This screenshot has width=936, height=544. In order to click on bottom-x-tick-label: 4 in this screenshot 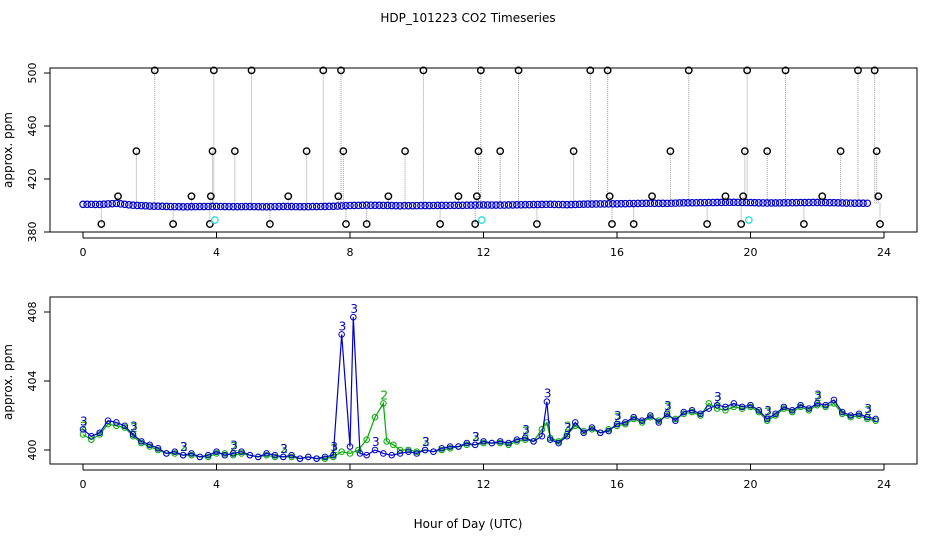, I will do `click(216, 484)`.